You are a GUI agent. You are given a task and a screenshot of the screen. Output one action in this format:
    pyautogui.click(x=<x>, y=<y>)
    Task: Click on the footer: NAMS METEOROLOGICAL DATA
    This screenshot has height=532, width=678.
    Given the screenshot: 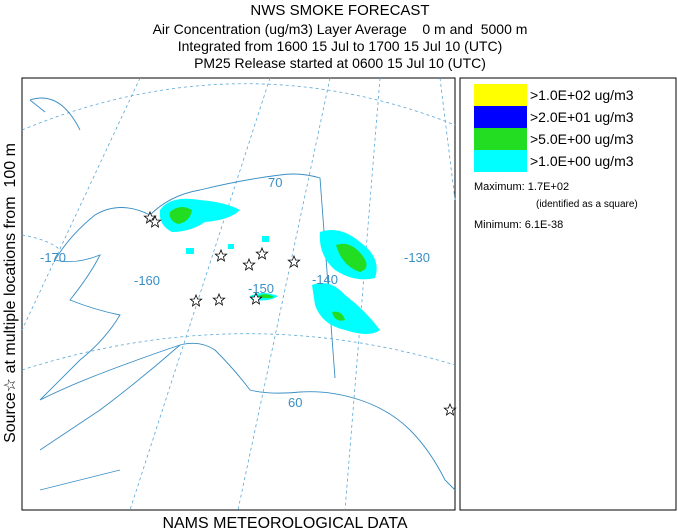 What is the action you would take?
    pyautogui.click(x=284, y=523)
    